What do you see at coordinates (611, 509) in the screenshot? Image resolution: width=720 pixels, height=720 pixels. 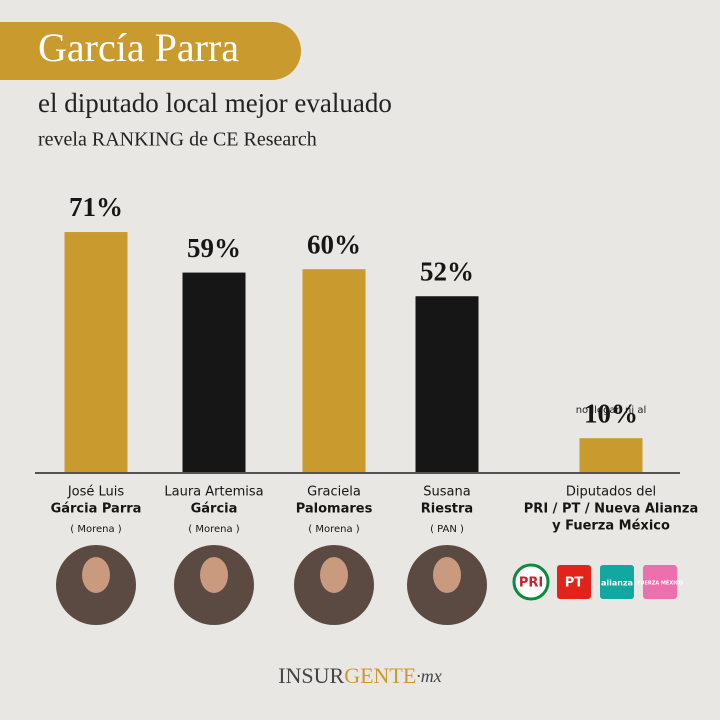 I see `category-label: PRI / PT / Nueva Alianza` at bounding box center [611, 509].